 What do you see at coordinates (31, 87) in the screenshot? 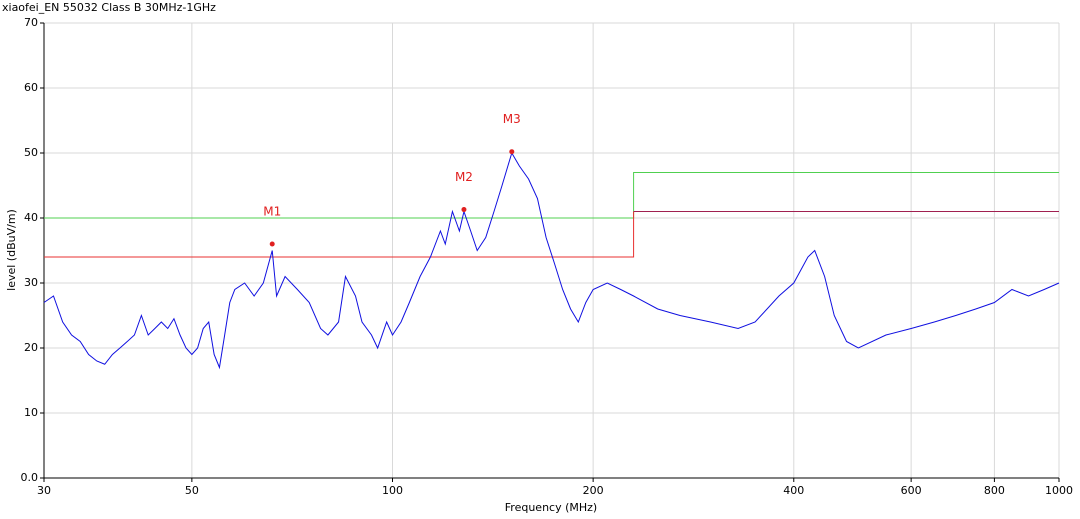
I see `y-tick-label: 60` at bounding box center [31, 87].